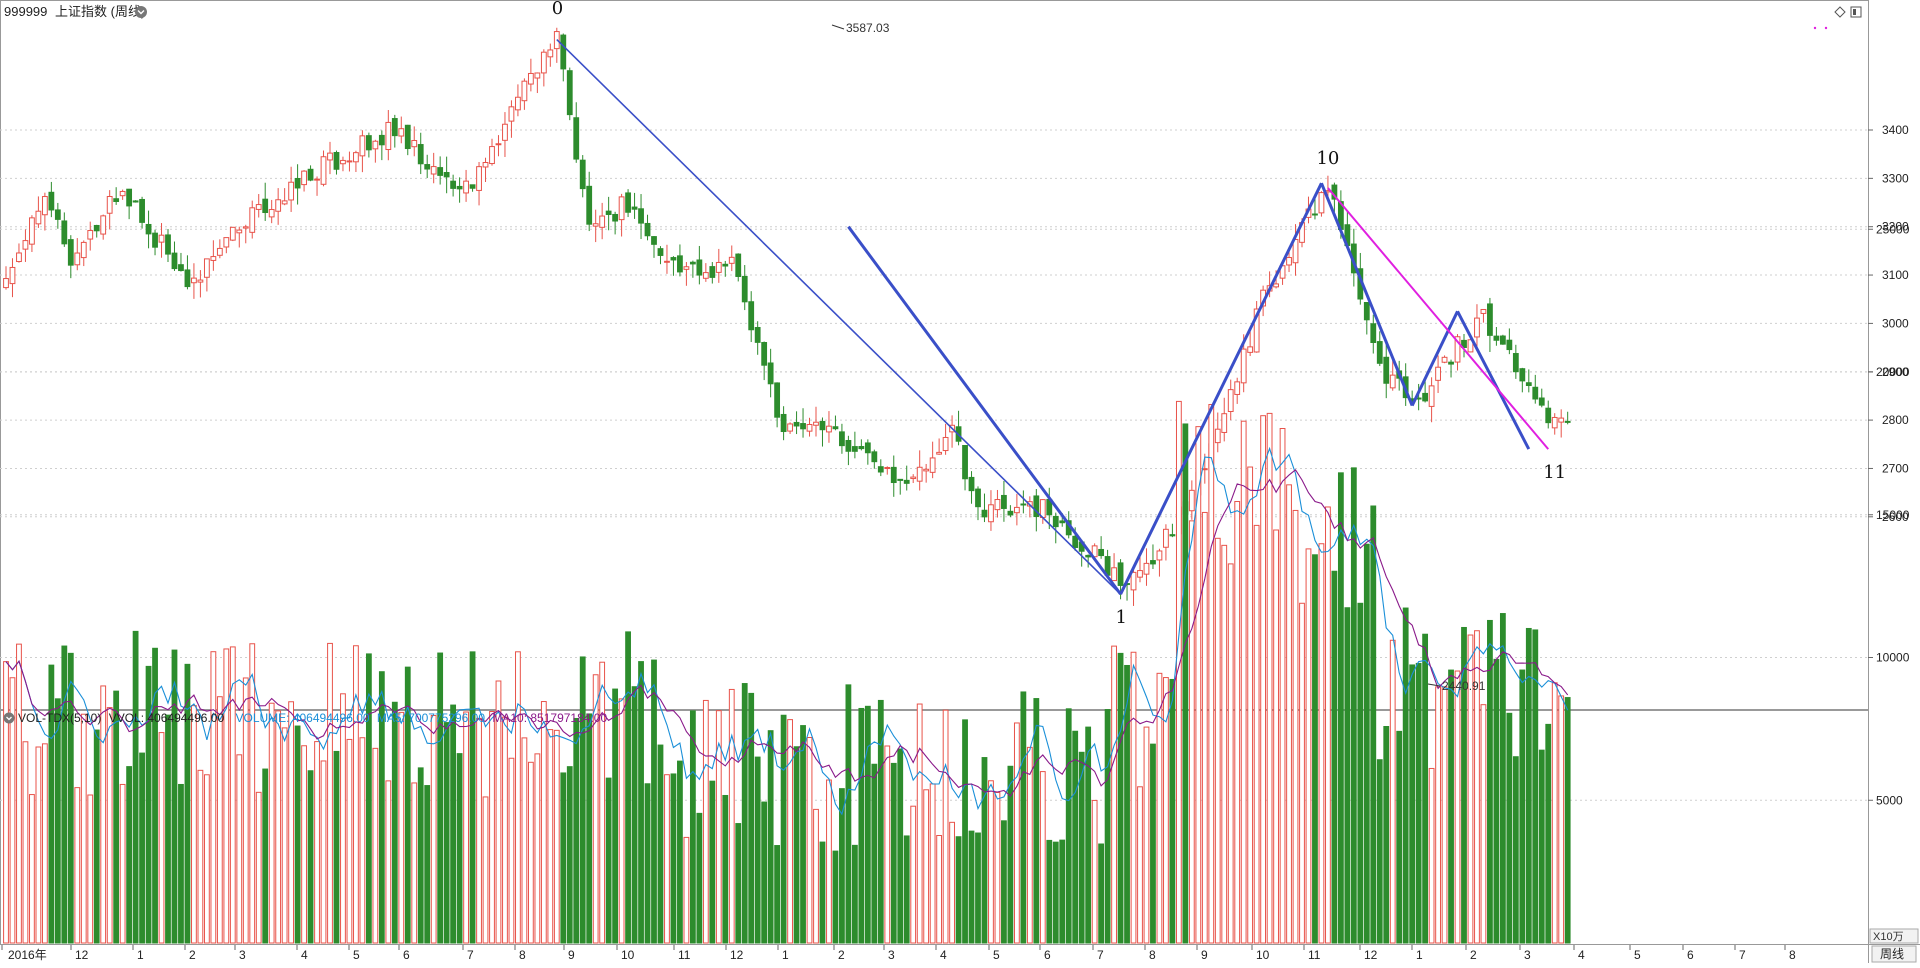 The width and height of the screenshot is (1920, 968). I want to click on volume-tick-label: 15000, so click(1893, 515).